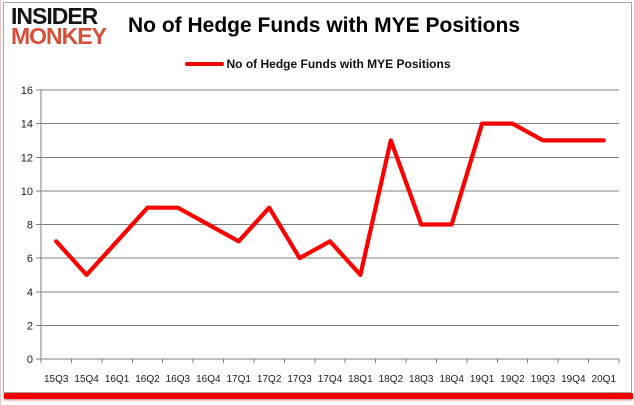  Describe the element at coordinates (117, 379) in the screenshot. I see `x-tick-label: 16Q1` at that location.